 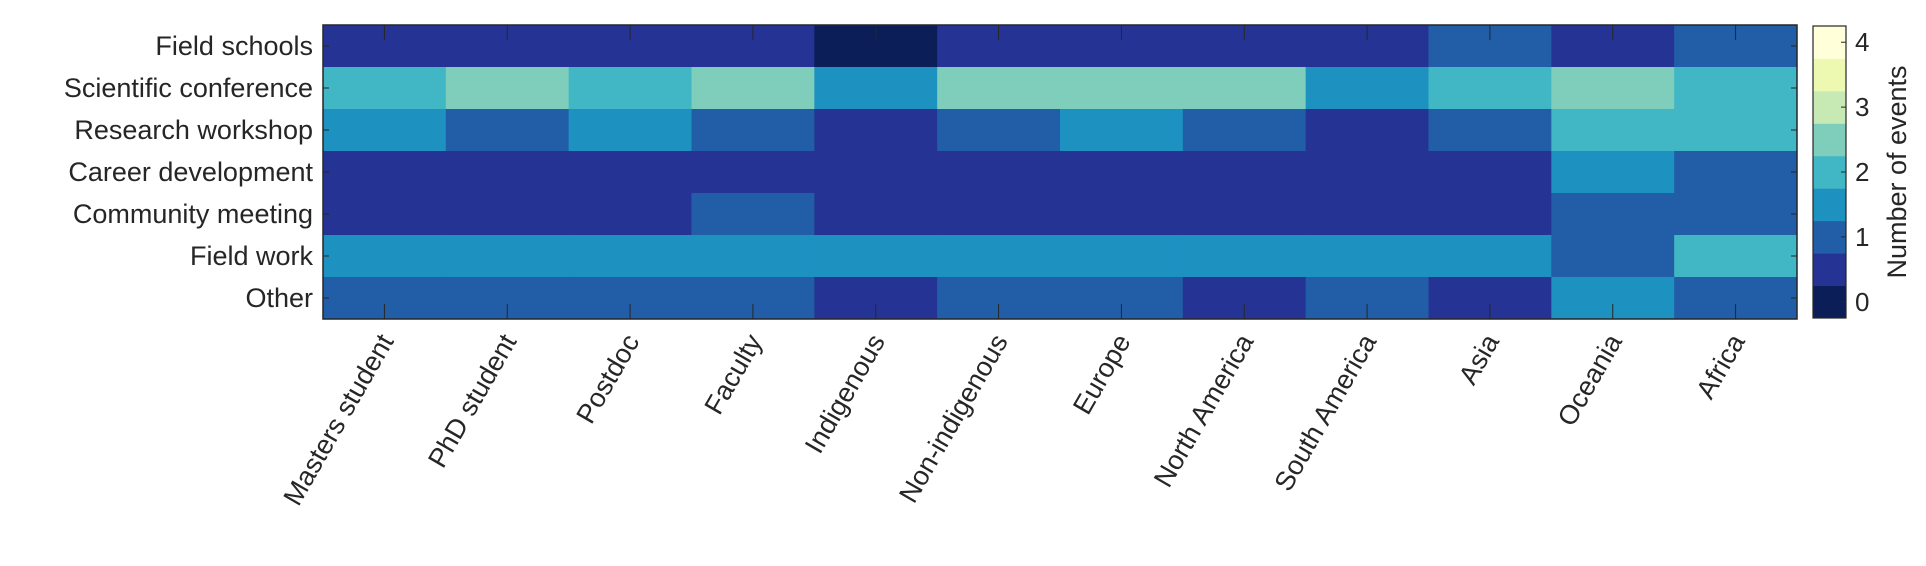 I want to click on x-tick-label: Faculty, so click(x=734, y=374).